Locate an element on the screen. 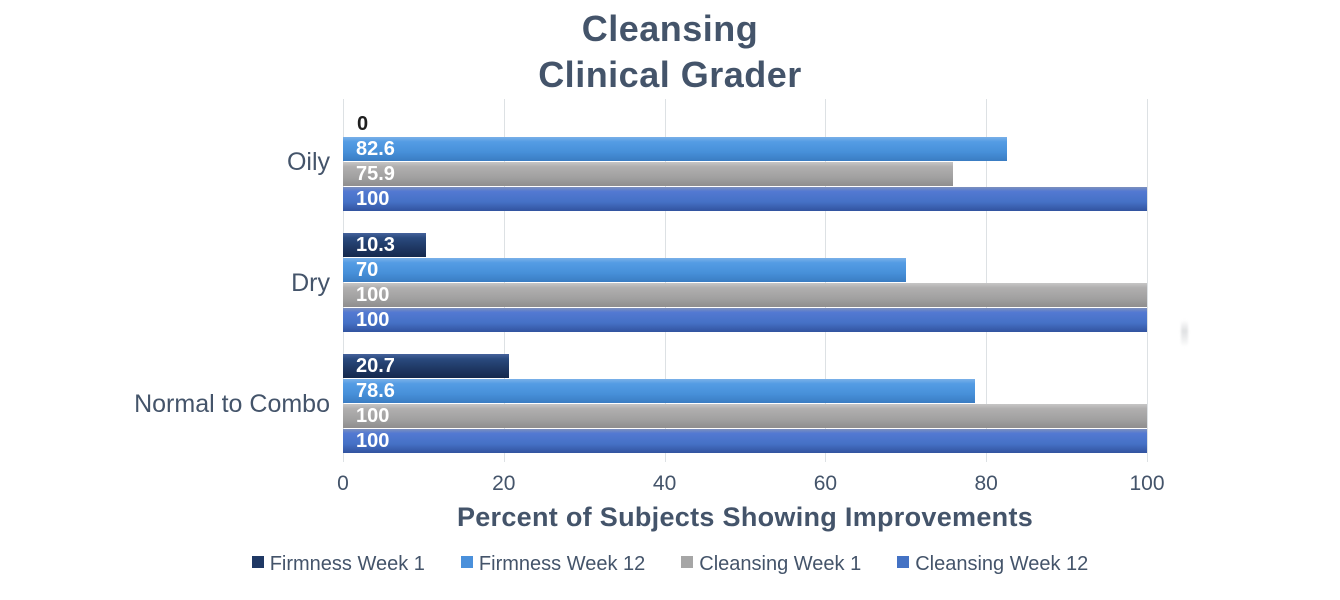 This screenshot has height=600, width=1340. x-tick-60: 60 is located at coordinates (825, 483).